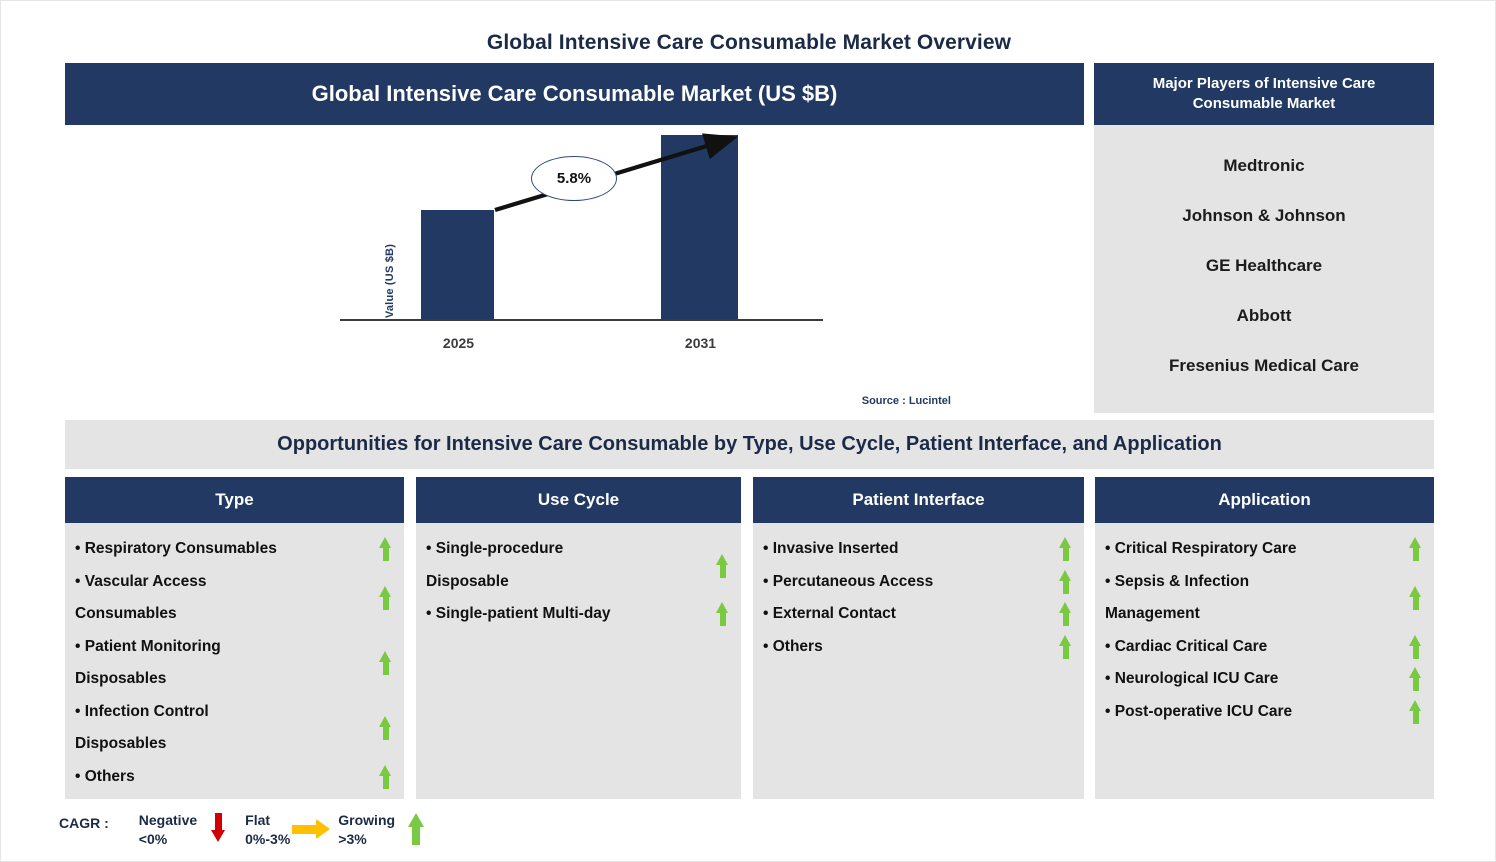  I want to click on cagr-value-bubble: 5.8%, so click(574, 178).